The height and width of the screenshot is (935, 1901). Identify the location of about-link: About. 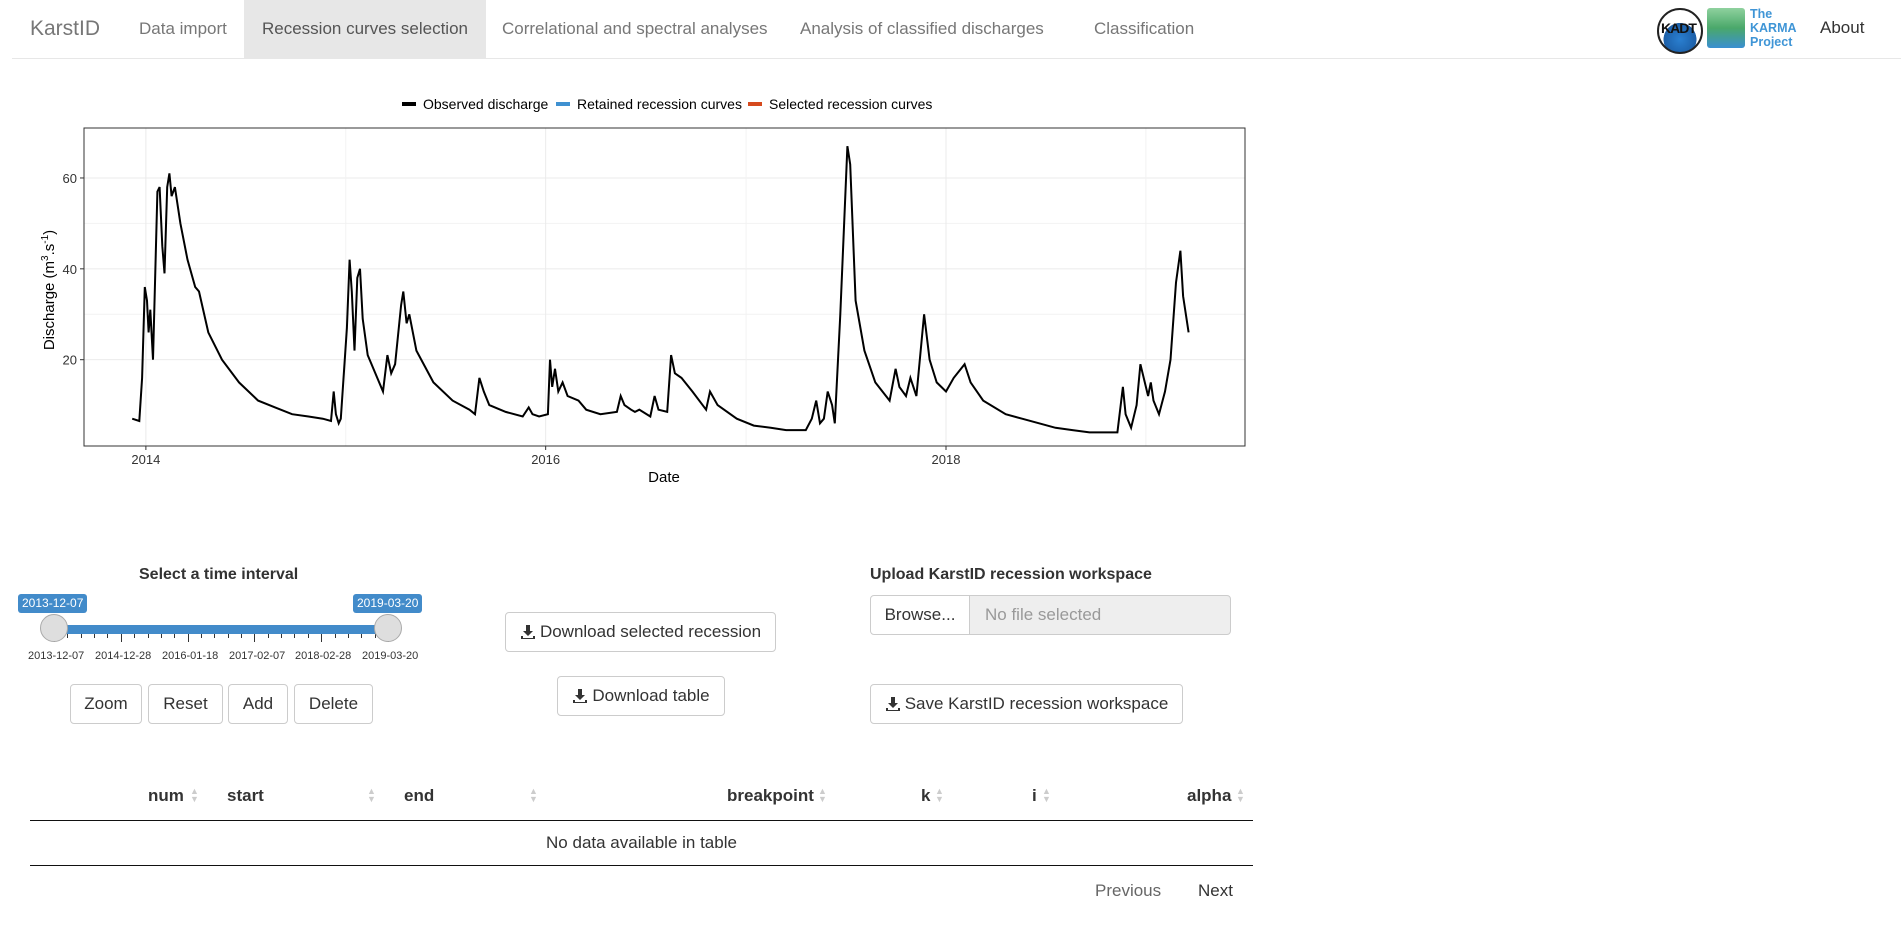
(1842, 27).